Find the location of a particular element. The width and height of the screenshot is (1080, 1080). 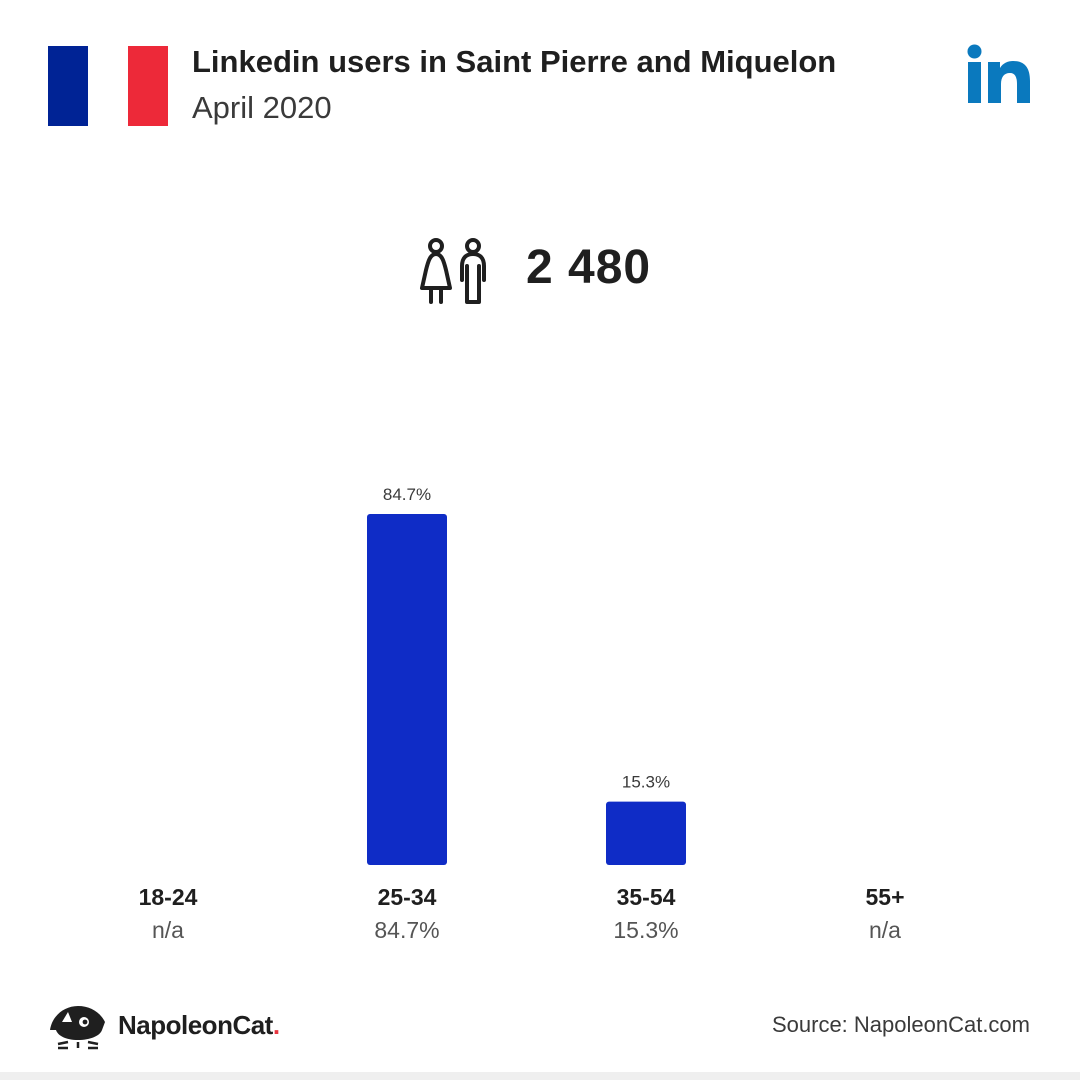

flag-stripe-blue is located at coordinates (68, 86).